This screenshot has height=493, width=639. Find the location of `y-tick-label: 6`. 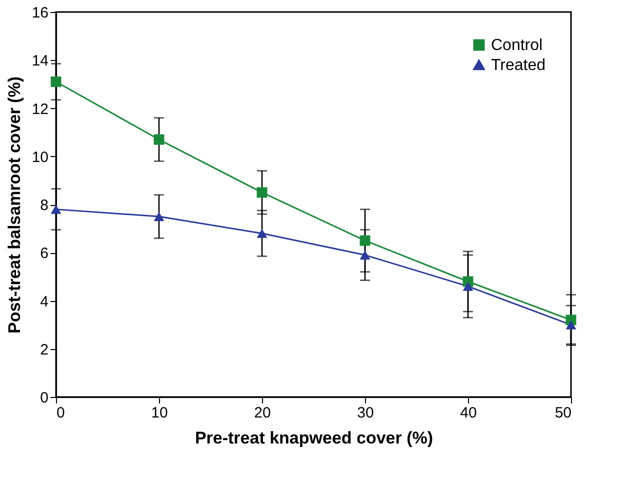

y-tick-label: 6 is located at coordinates (44, 253).